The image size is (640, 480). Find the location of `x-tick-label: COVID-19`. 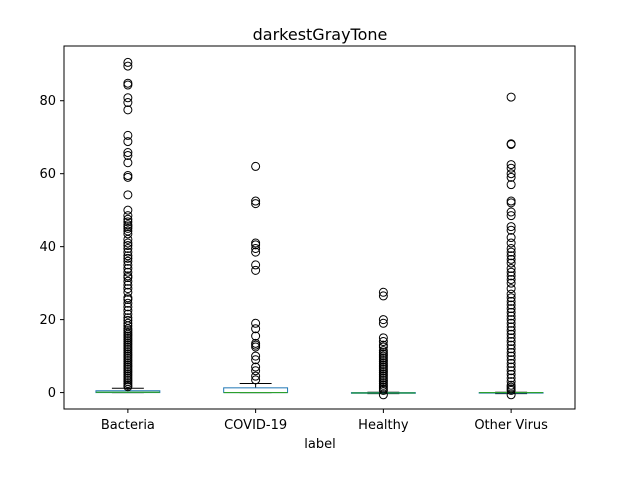

x-tick-label: COVID-19 is located at coordinates (255, 425).